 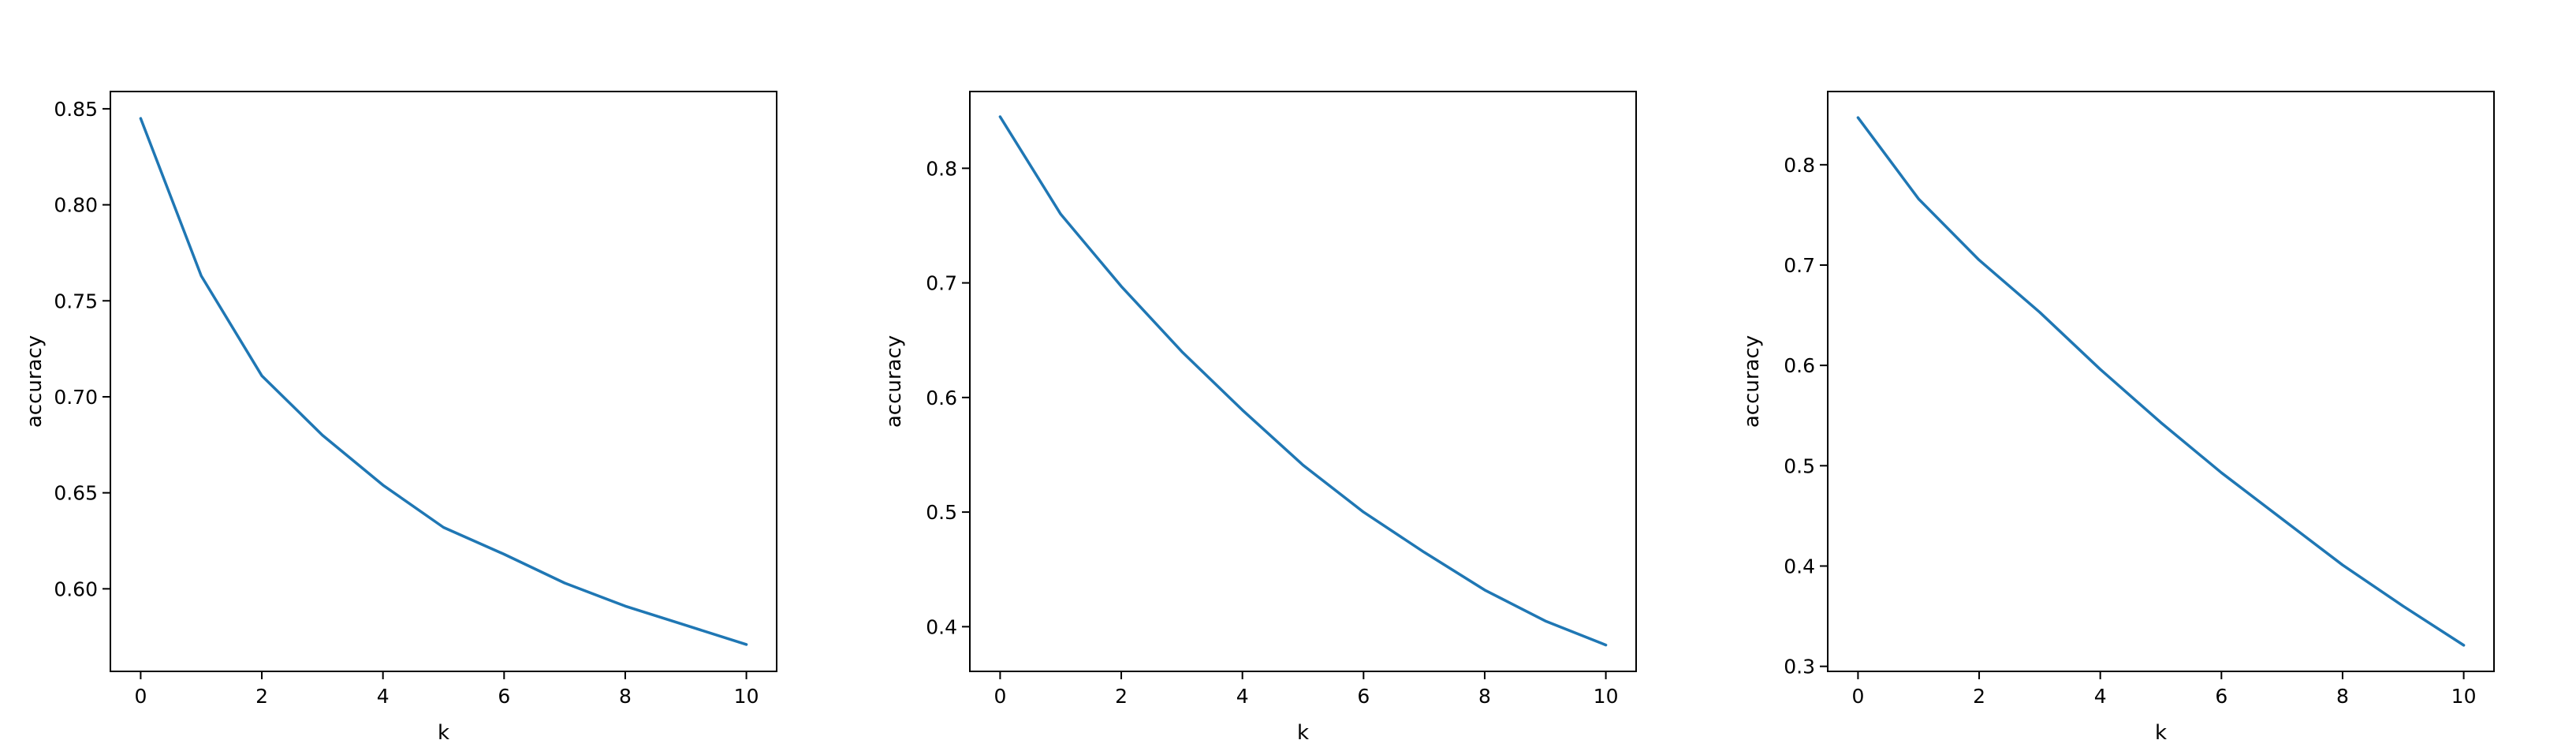 I want to click on y-tick-label: 0.65, so click(x=76, y=493).